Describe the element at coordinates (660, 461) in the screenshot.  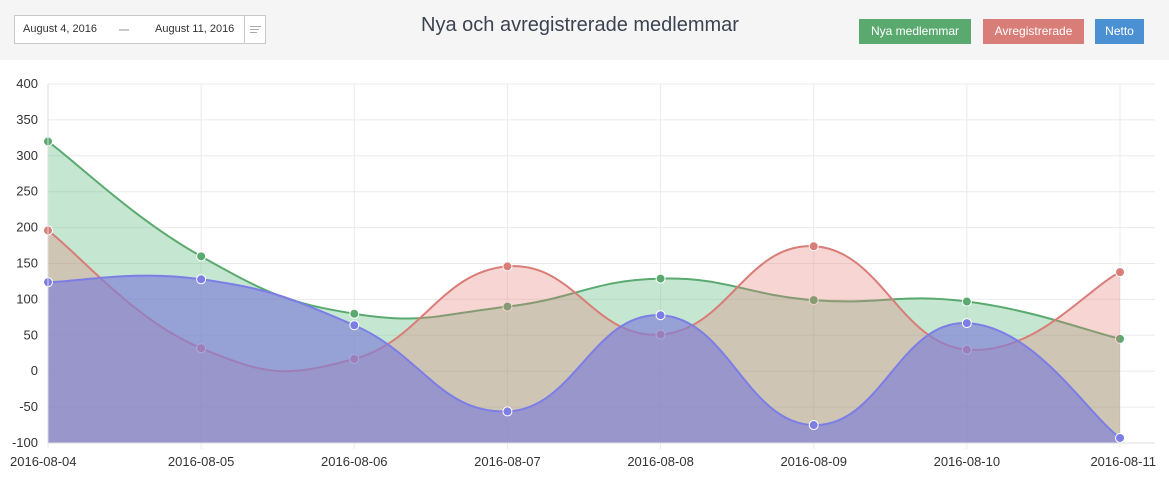
I see `x-tick-label: 2016-08-08` at that location.